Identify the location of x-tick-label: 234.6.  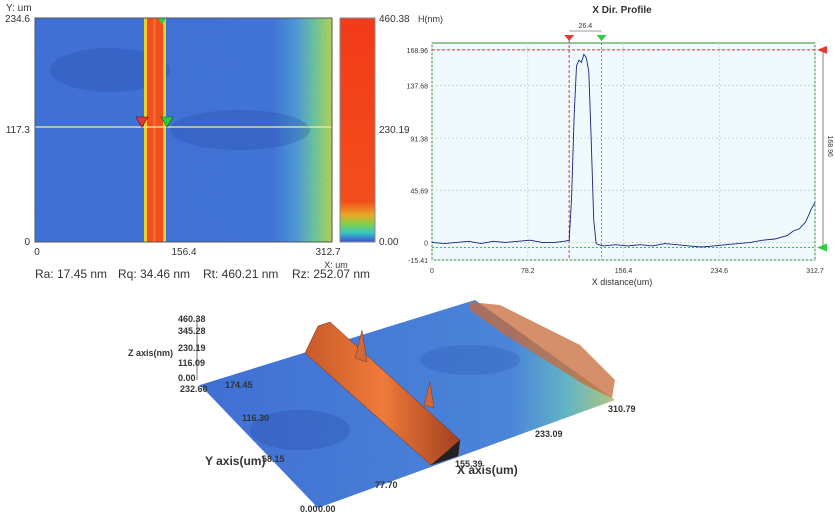
(720, 271).